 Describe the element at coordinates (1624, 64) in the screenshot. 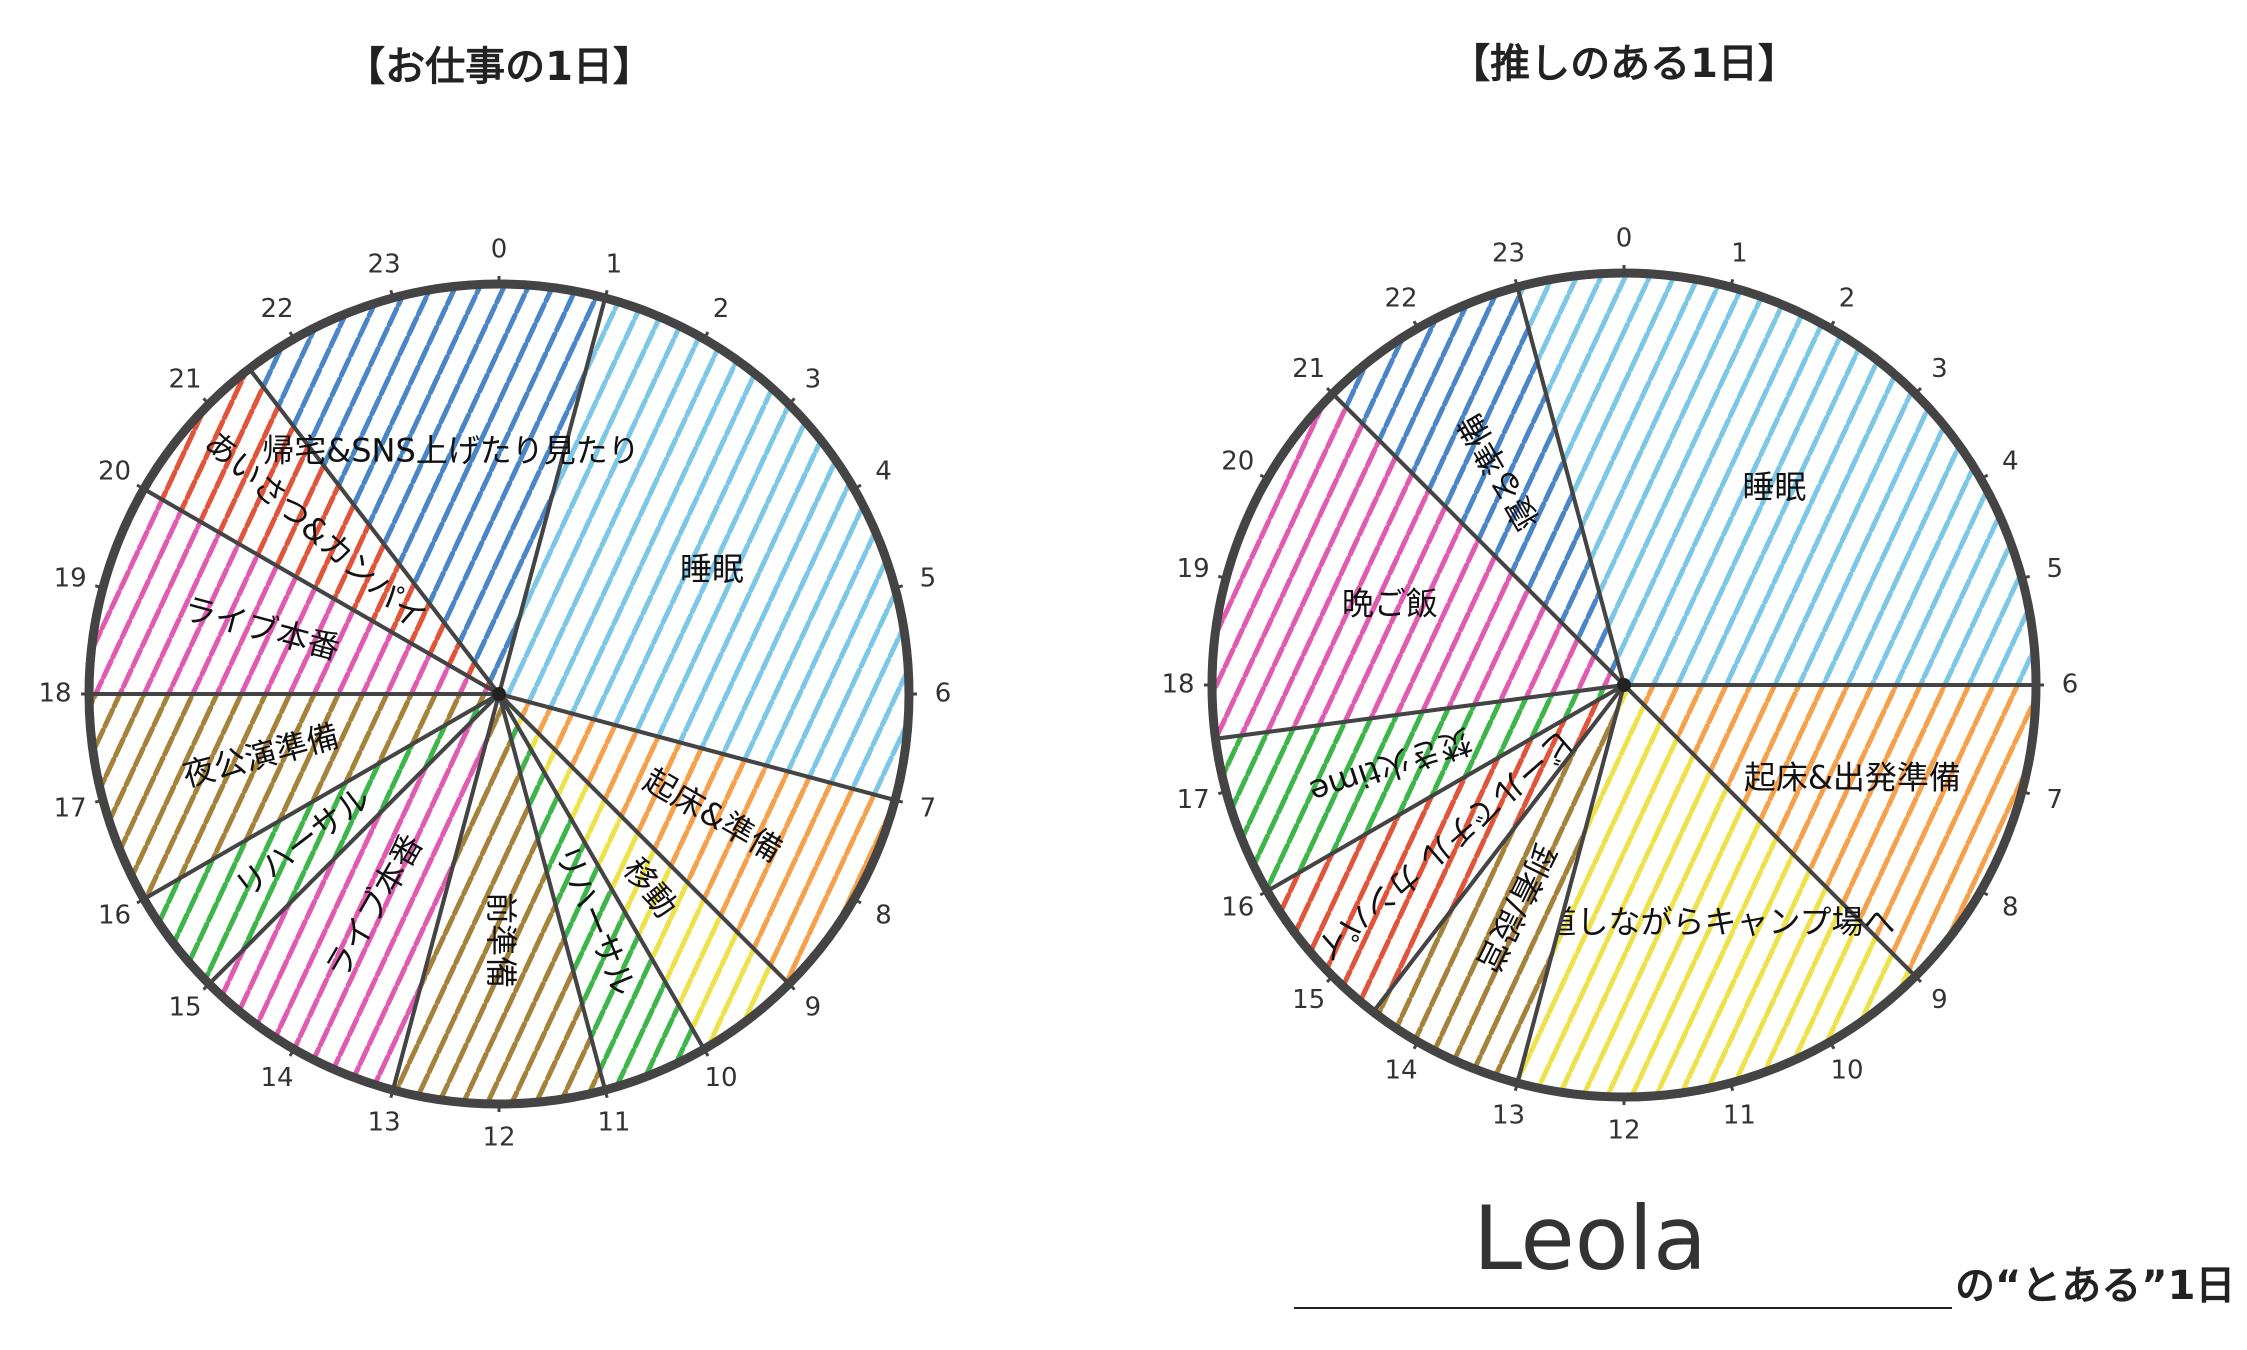

I see `chart-title: 【推しのある1日】` at that location.